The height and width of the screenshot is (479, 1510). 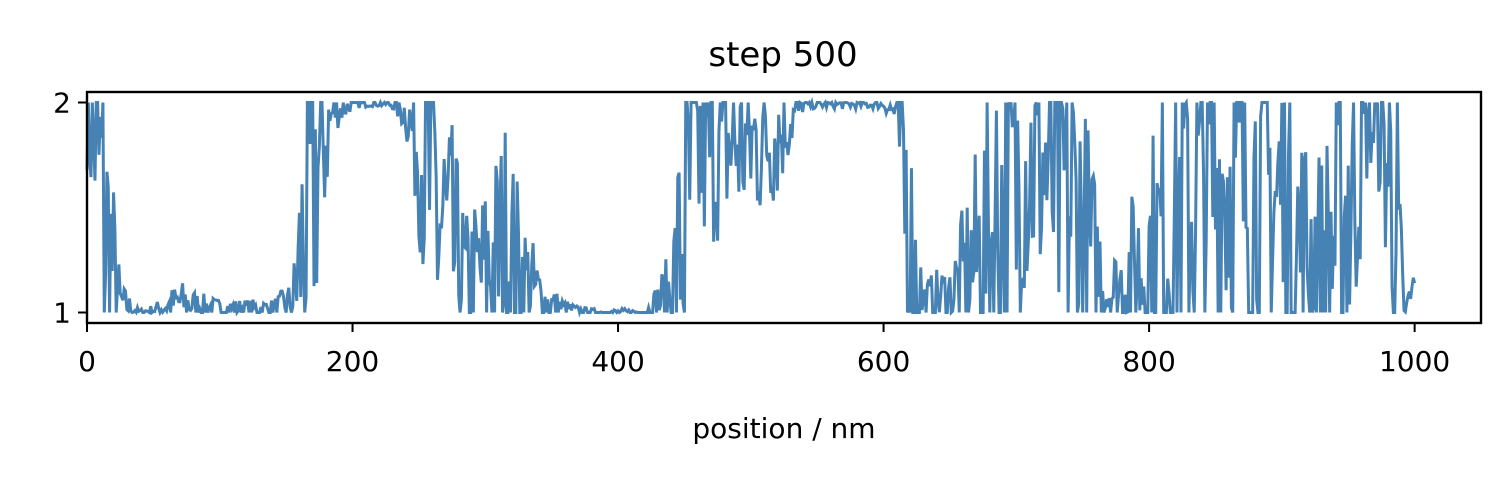 I want to click on x-tick-label: 0, so click(x=87, y=361).